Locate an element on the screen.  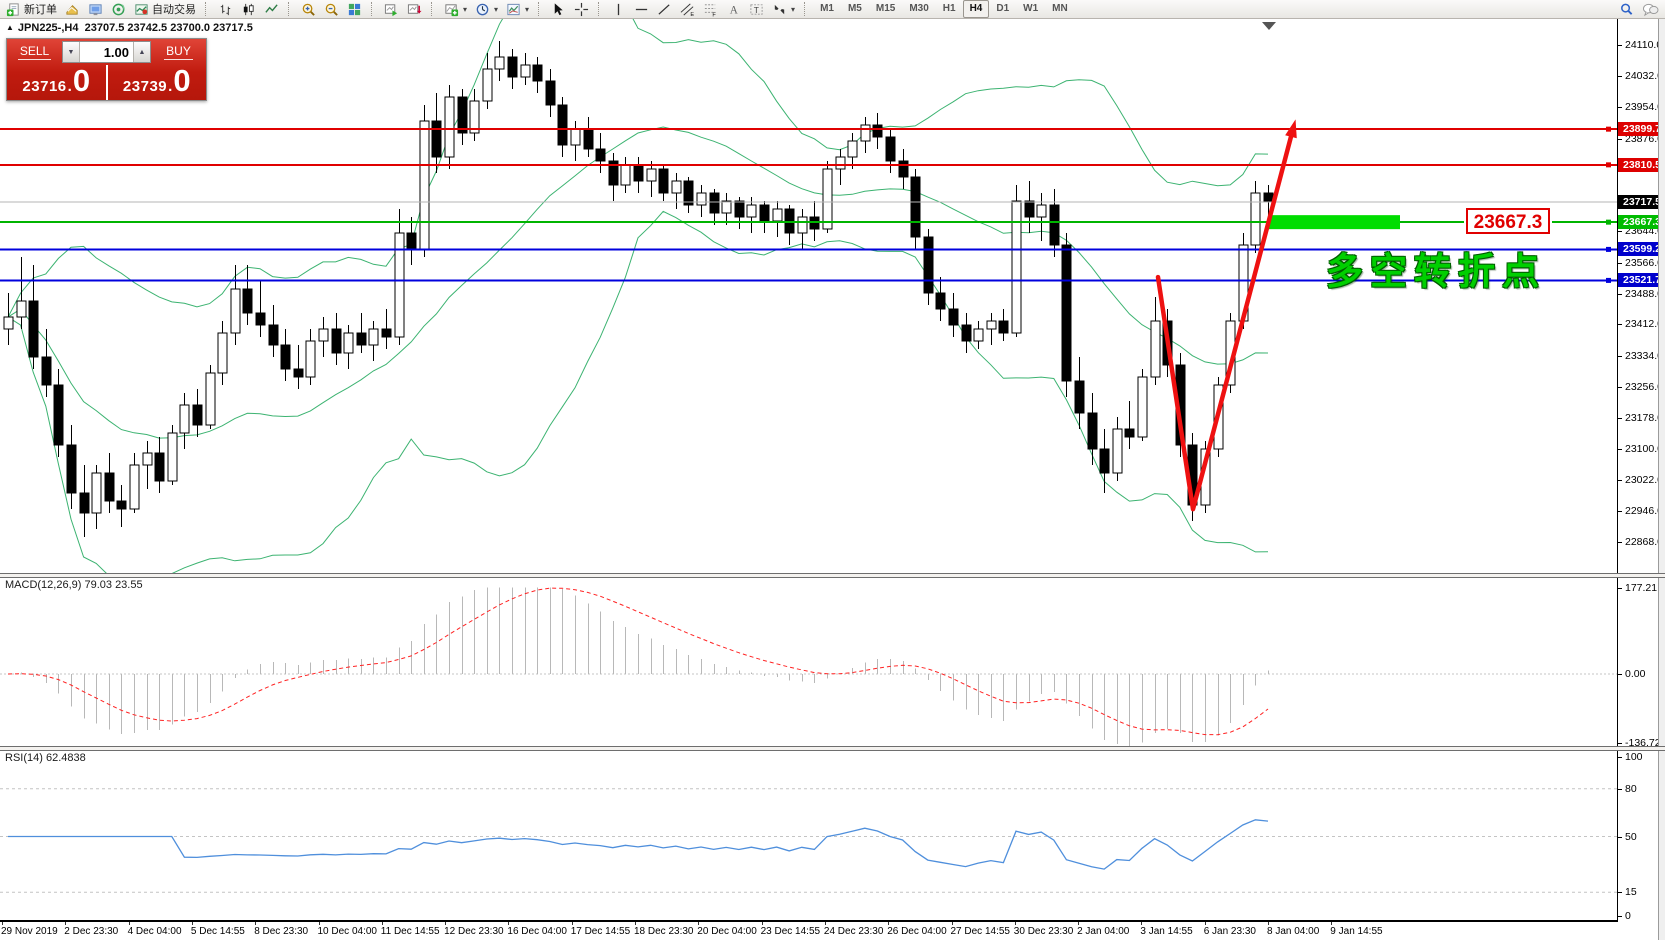
price-axis-tick: -136.72 is located at coordinates (1639, 743).